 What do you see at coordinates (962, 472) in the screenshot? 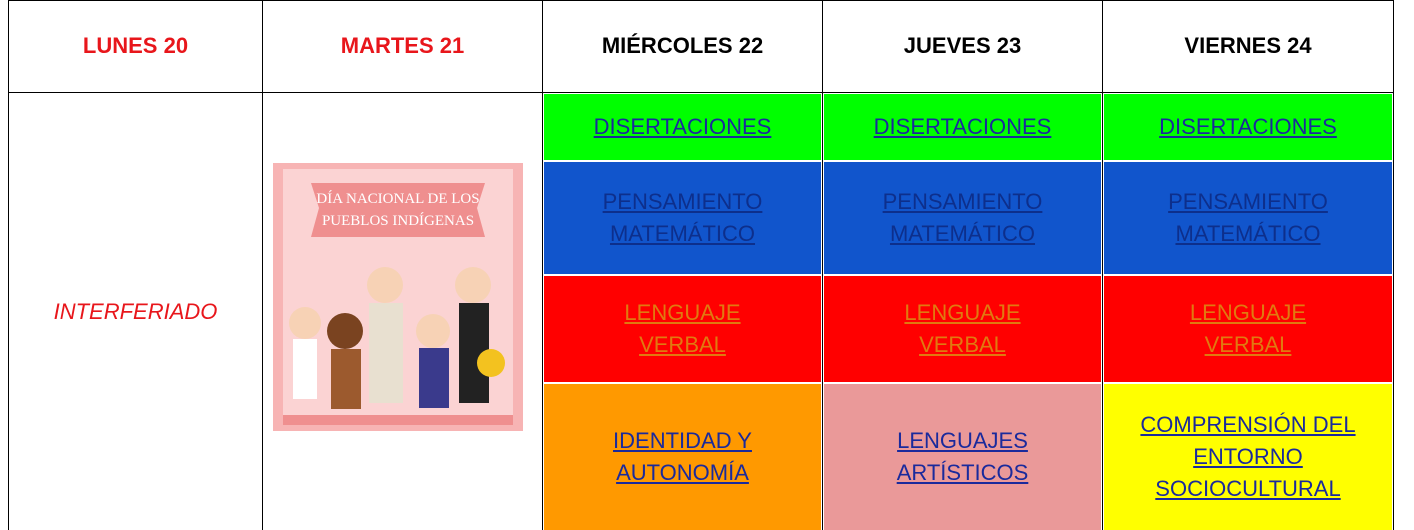
I see `subject-text: ARTÍSTICOS` at bounding box center [962, 472].